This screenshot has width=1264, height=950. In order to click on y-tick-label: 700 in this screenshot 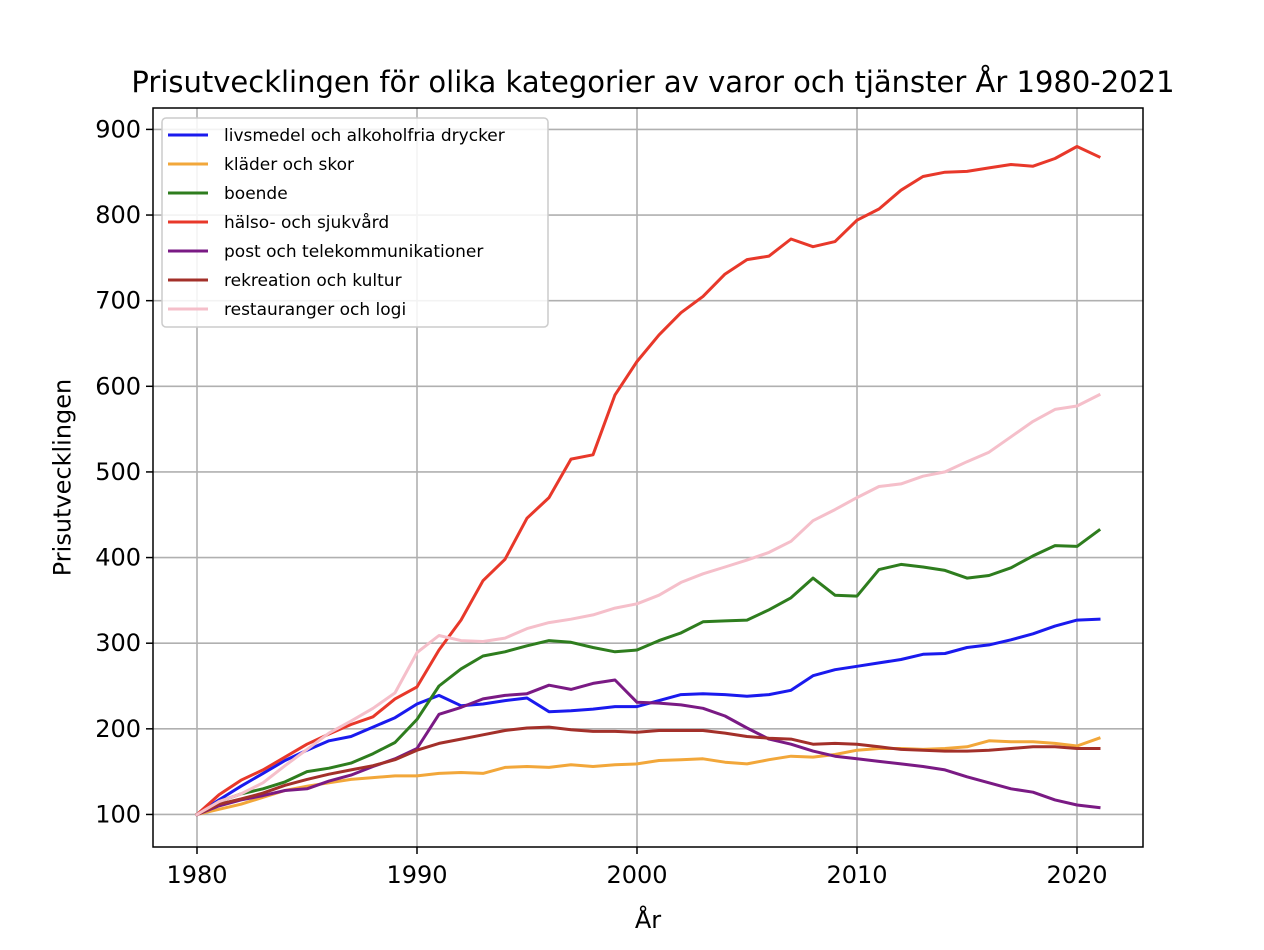, I will do `click(118, 301)`.